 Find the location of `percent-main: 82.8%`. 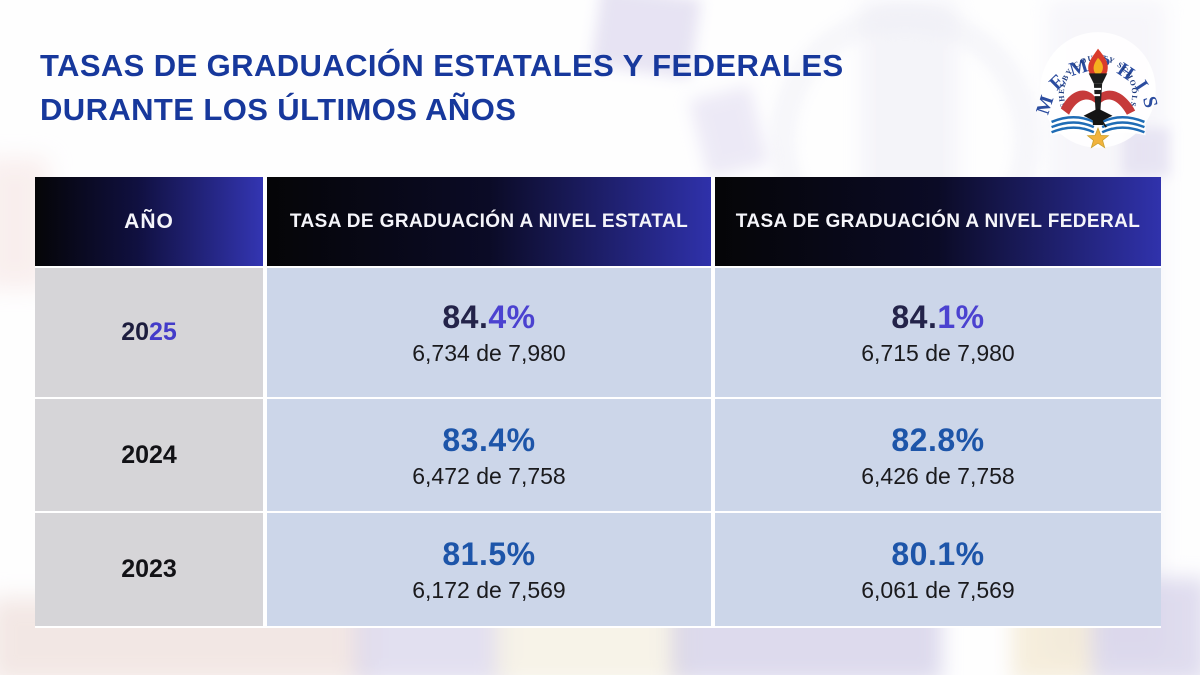

percent-main: 82.8% is located at coordinates (938, 439).